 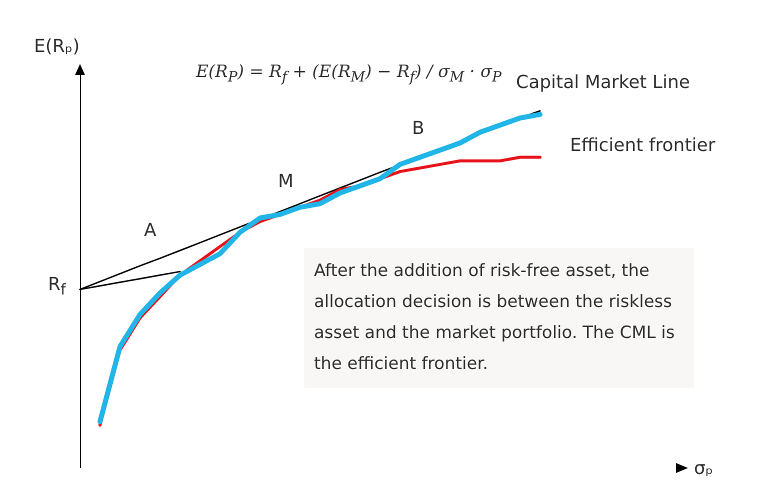 What do you see at coordinates (643, 145) in the screenshot?
I see `series-label: Efficient frontier` at bounding box center [643, 145].